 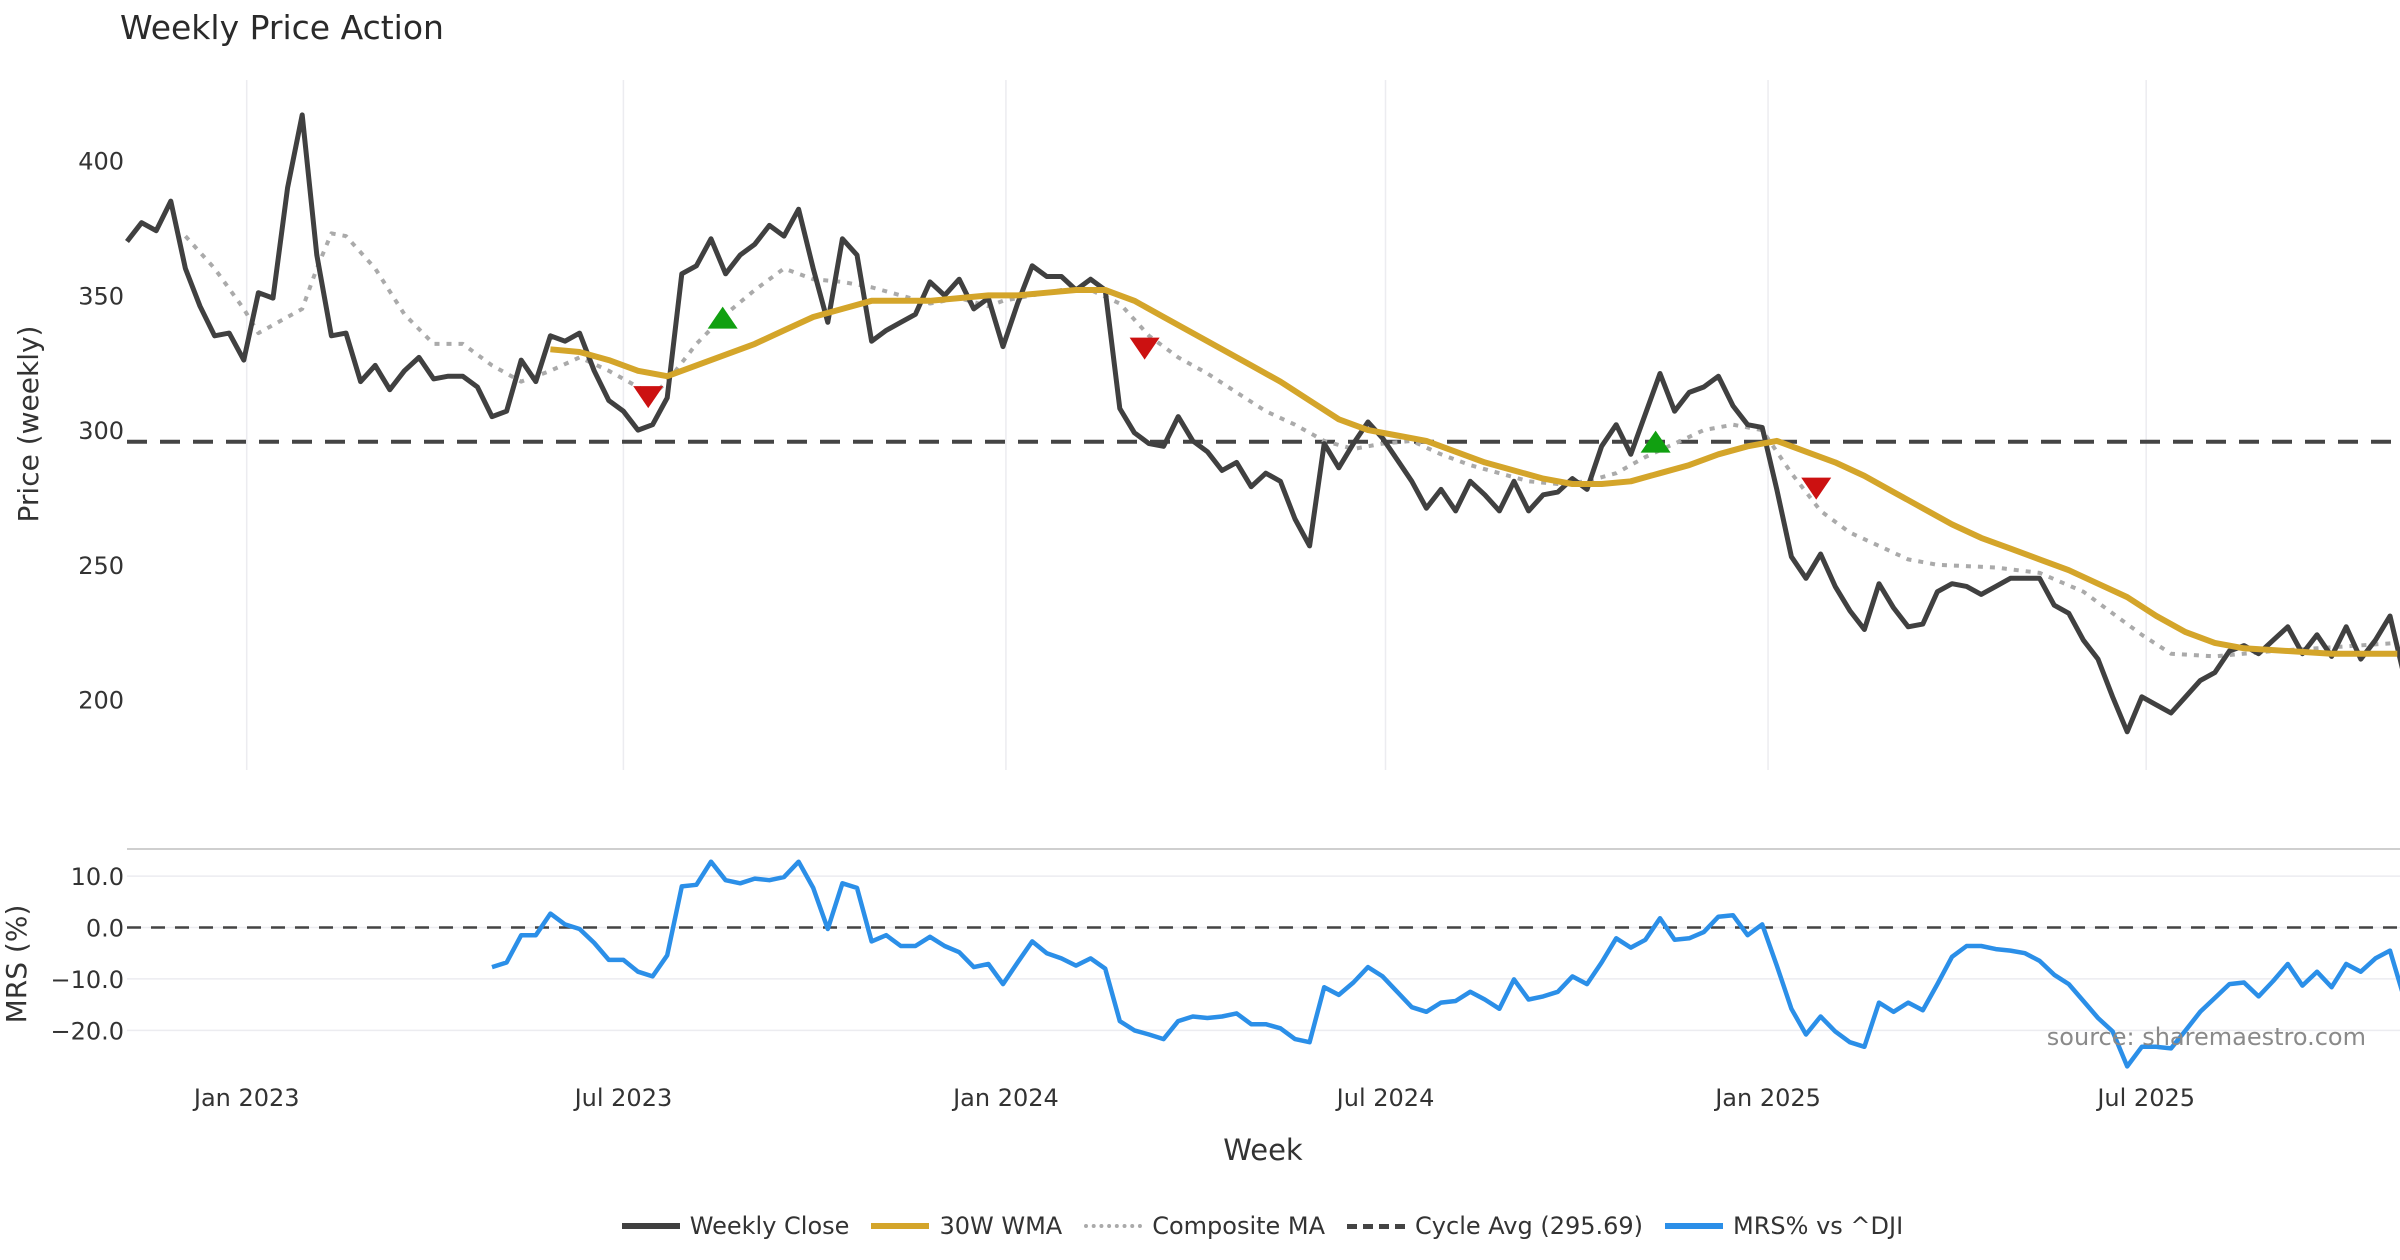 What do you see at coordinates (97, 877) in the screenshot?
I see `mrs-tick-label: 10.0` at bounding box center [97, 877].